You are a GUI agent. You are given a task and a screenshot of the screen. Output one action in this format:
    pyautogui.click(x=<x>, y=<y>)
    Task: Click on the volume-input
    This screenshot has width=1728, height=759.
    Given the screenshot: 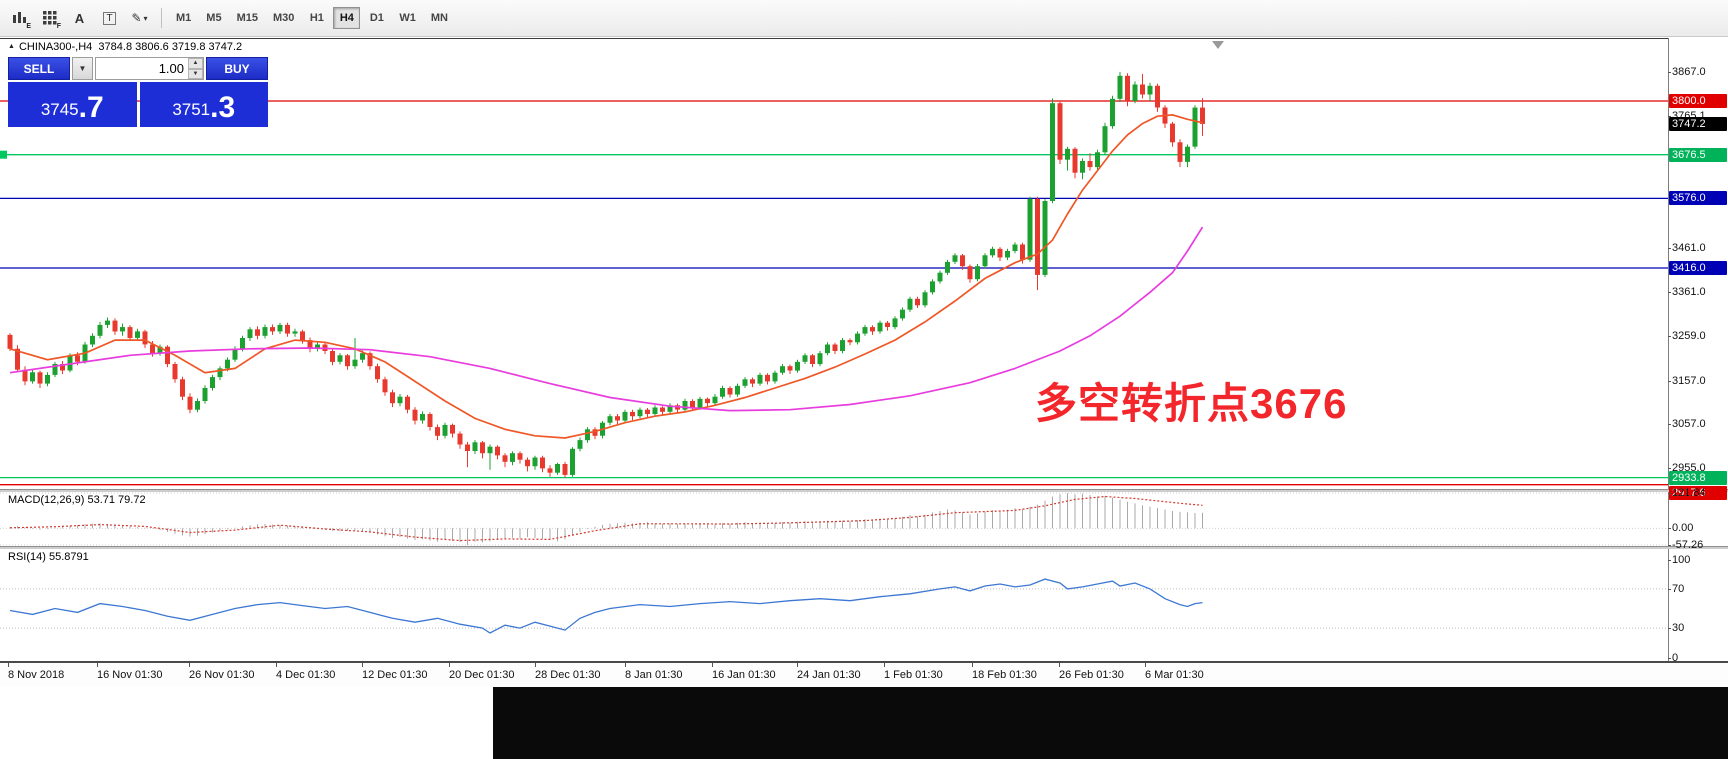 What is the action you would take?
    pyautogui.click(x=149, y=68)
    